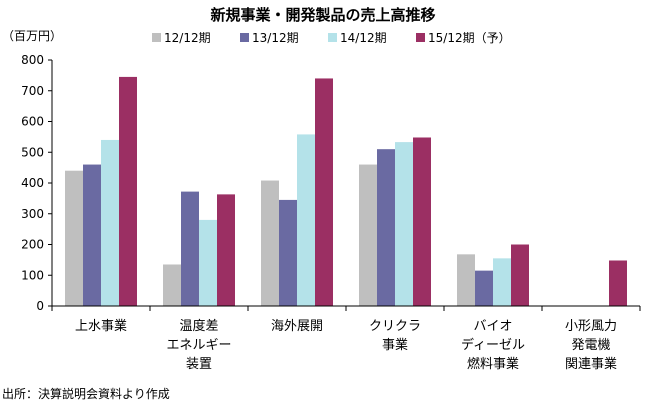  I want to click on y-tick-label-4: 400, so click(32, 183).